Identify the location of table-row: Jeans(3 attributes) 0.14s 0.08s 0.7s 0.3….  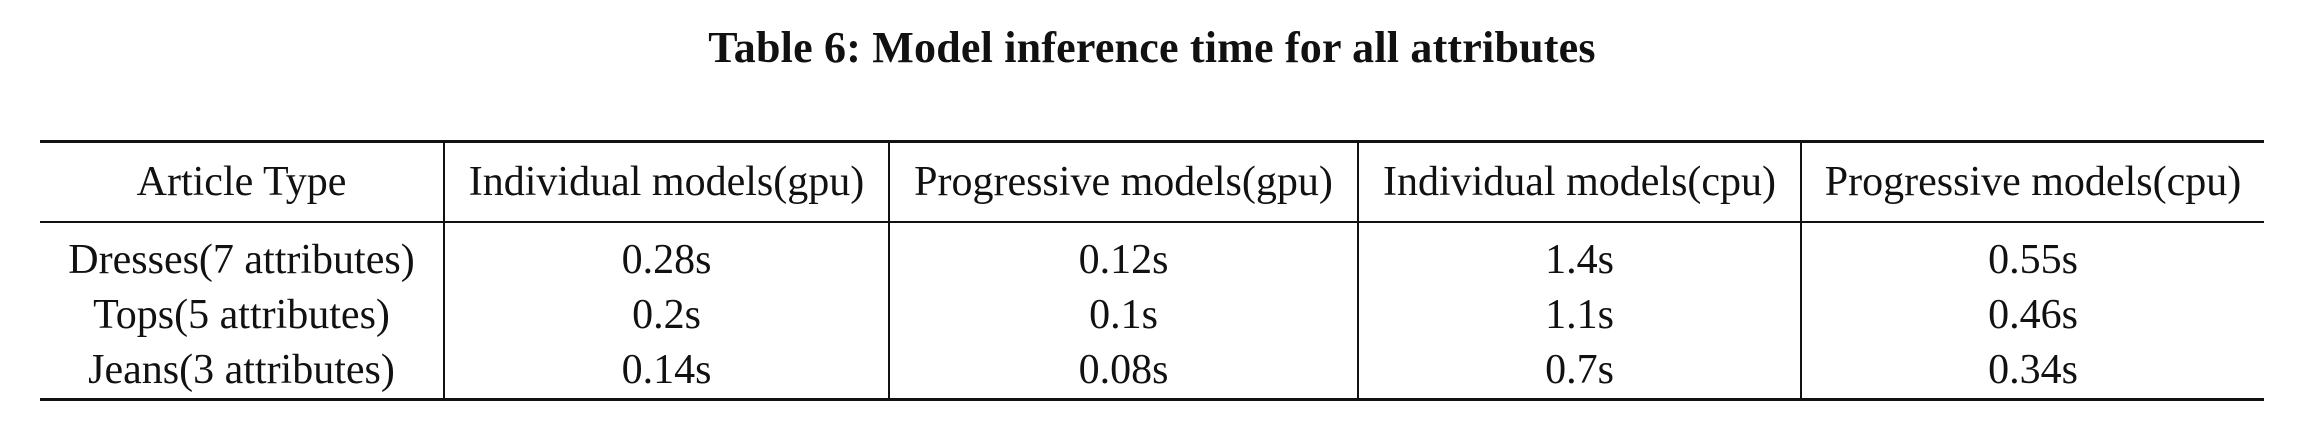
(1152, 372).